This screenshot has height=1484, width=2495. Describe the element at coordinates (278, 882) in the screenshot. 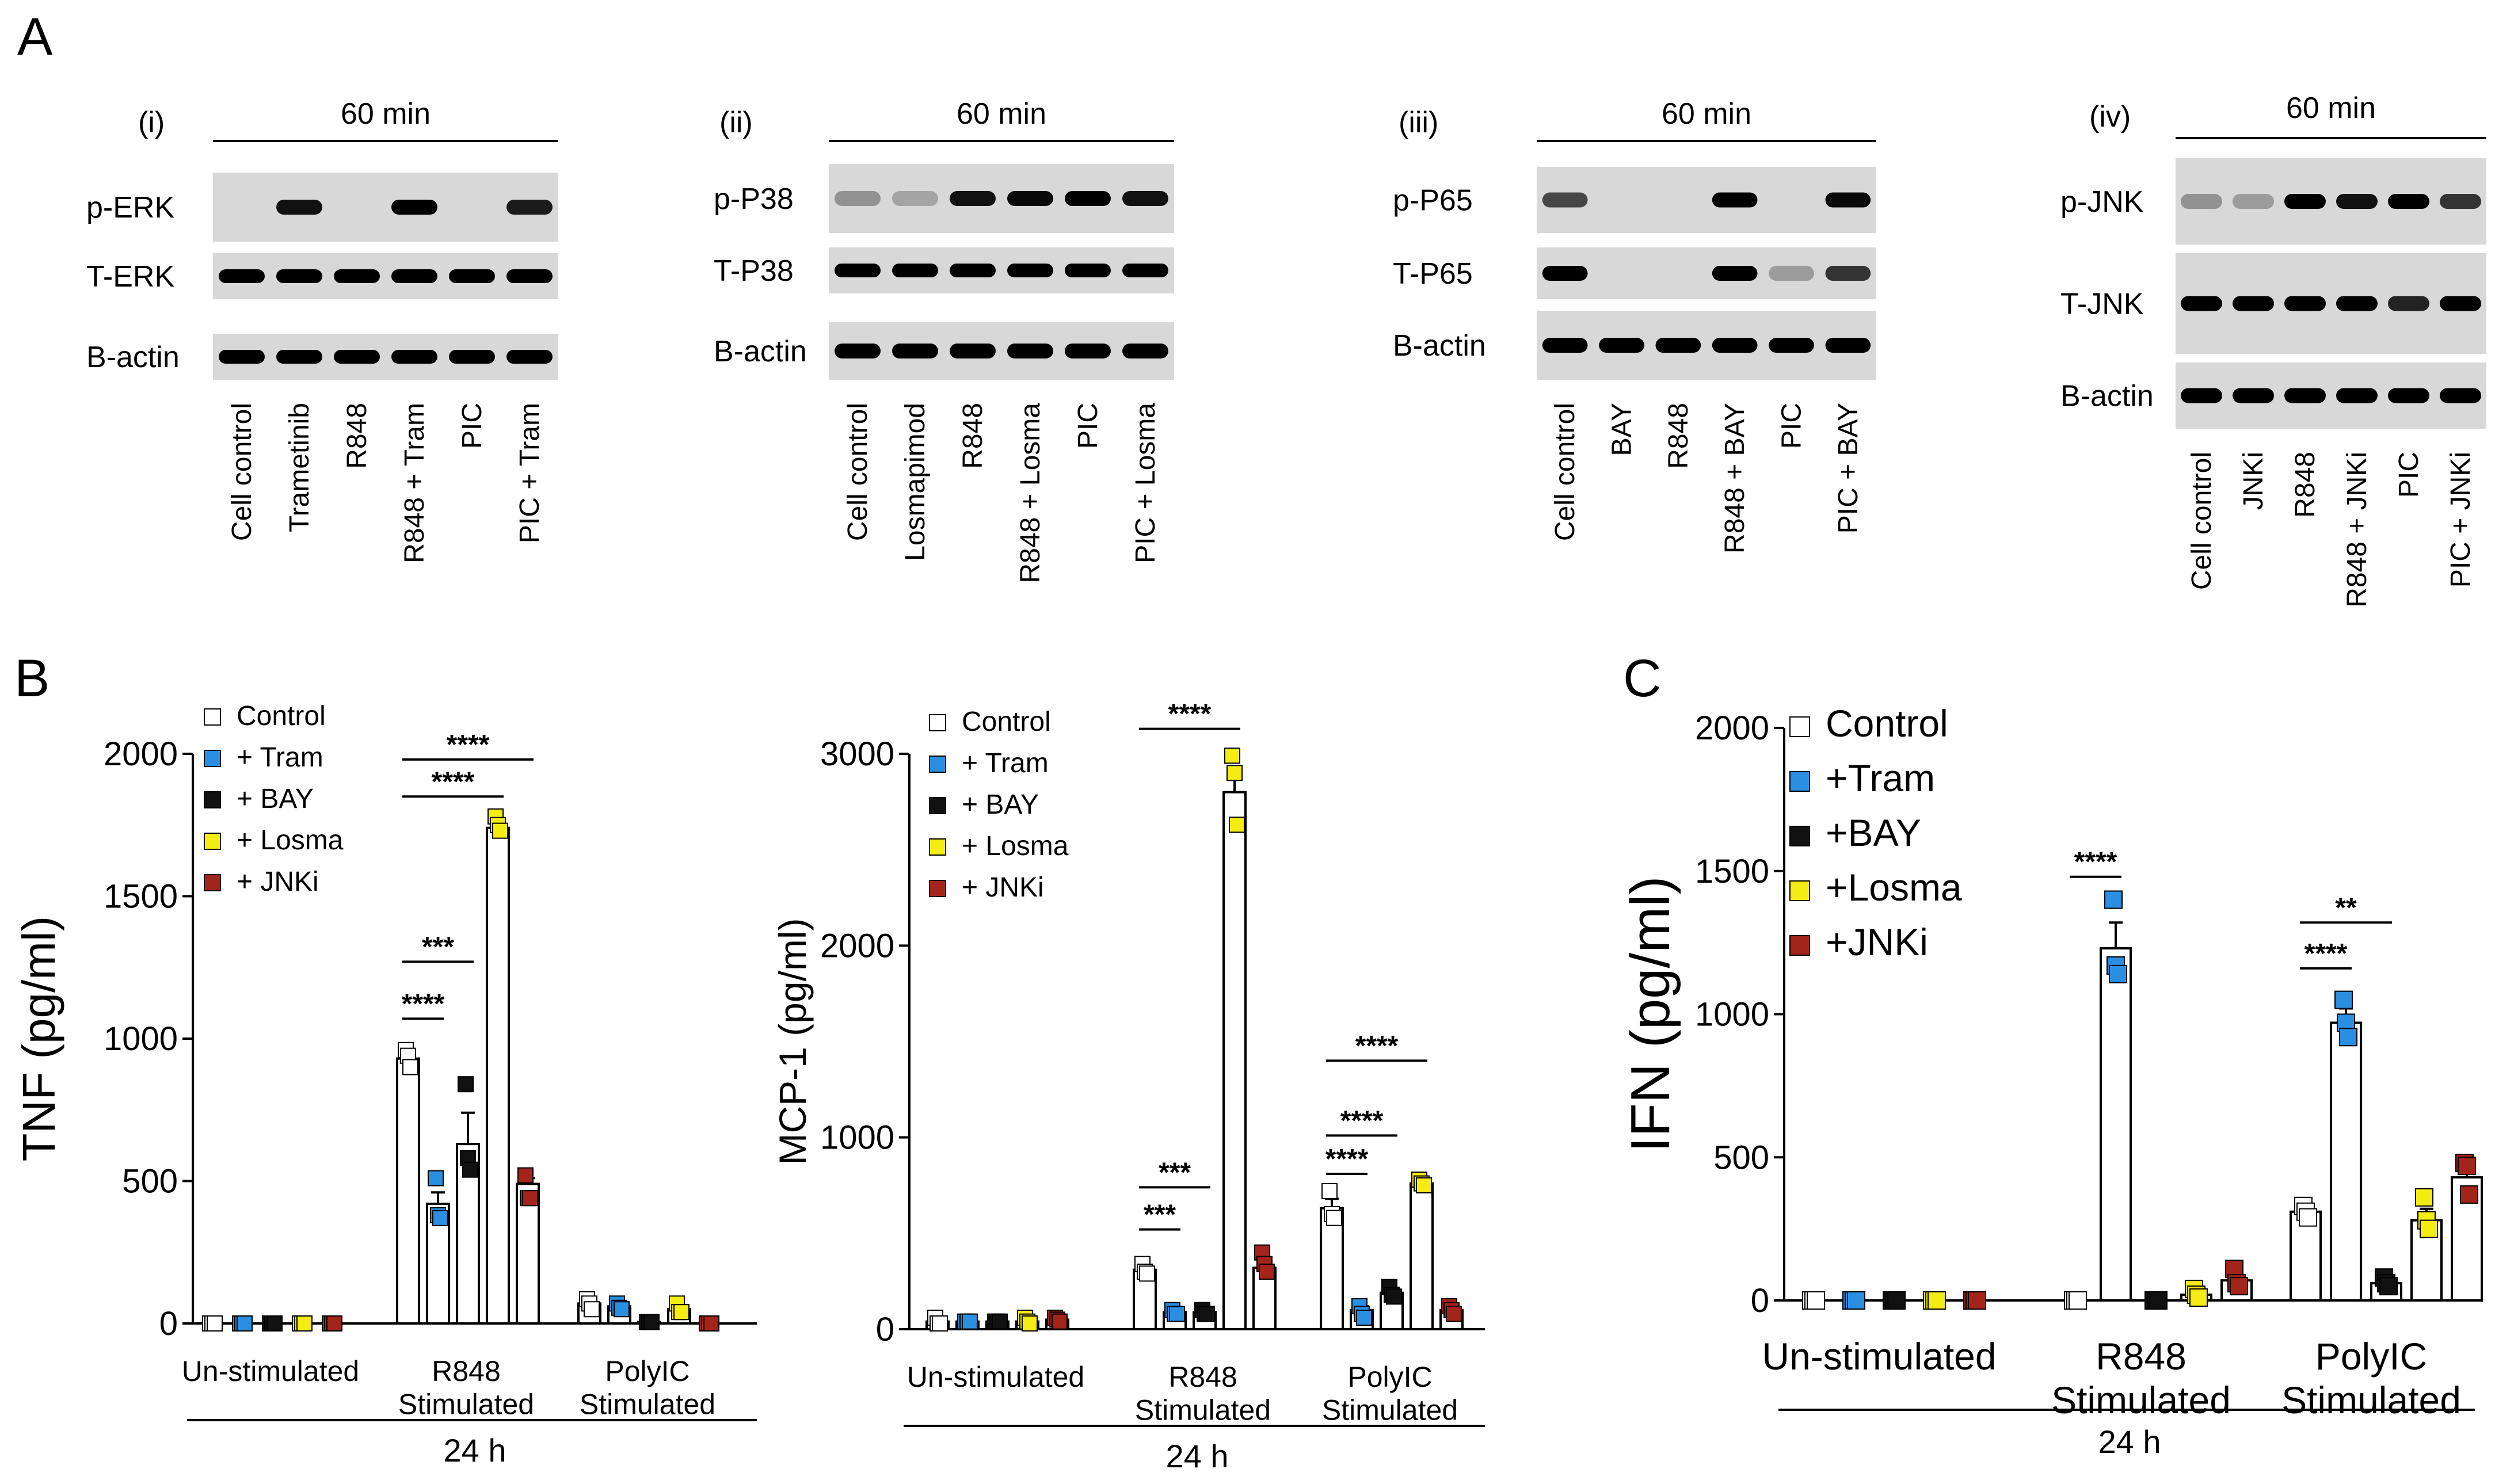

I see `legend-label: + JNKi` at that location.